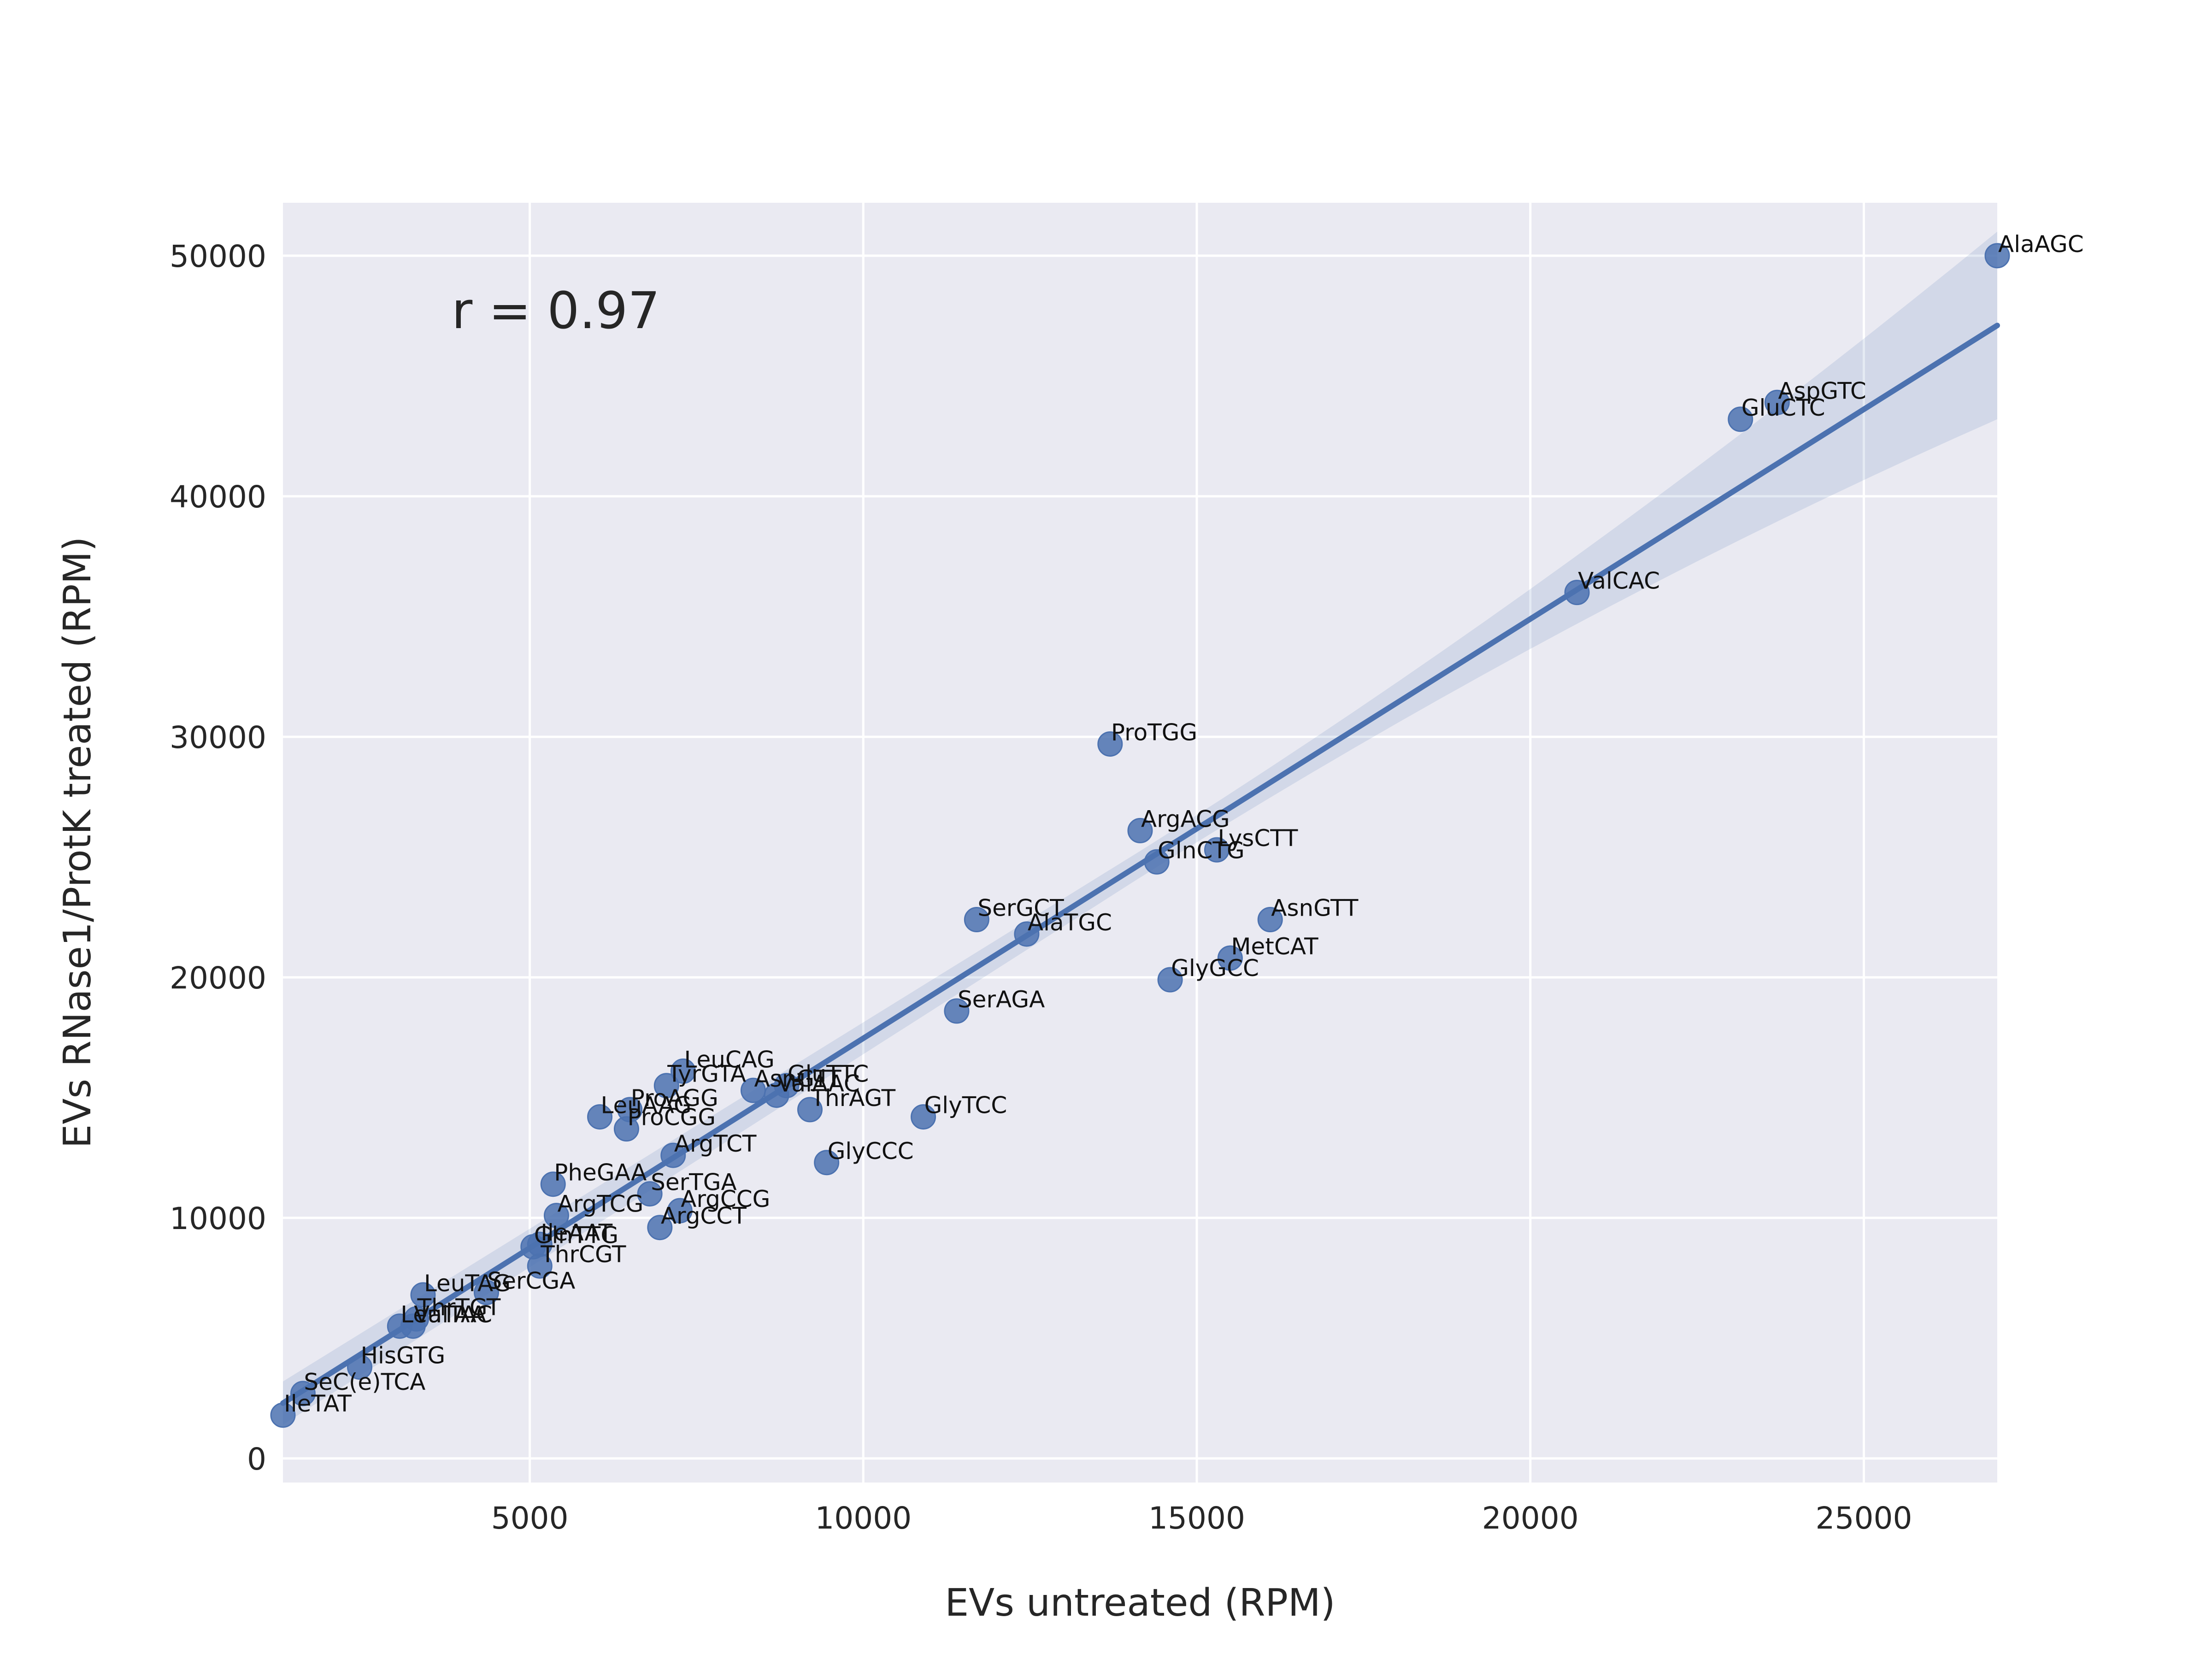 The width and height of the screenshot is (2212, 1659). Describe the element at coordinates (2041, 244) in the screenshot. I see `data-point-label: AlaAGC` at that location.